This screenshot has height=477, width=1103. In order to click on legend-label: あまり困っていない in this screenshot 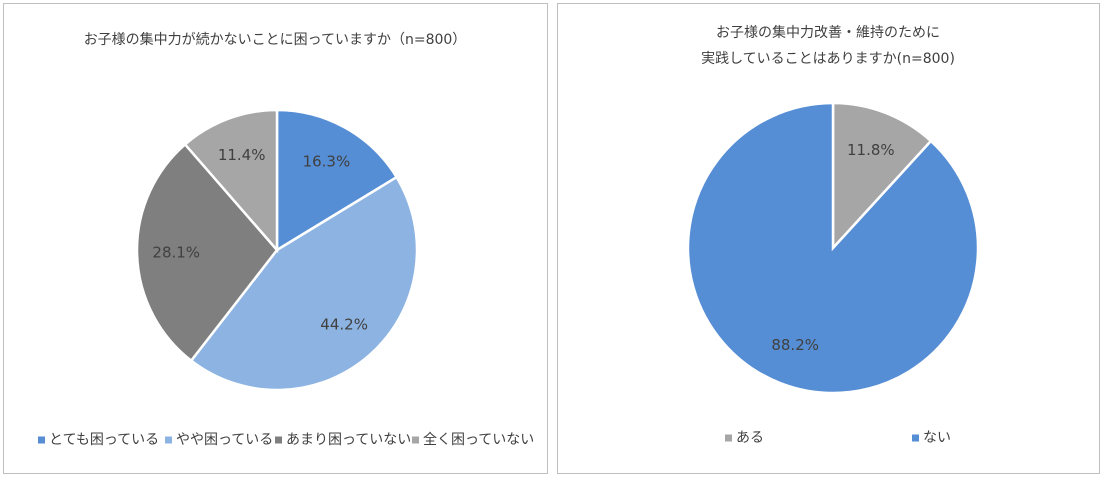, I will do `click(348, 440)`.